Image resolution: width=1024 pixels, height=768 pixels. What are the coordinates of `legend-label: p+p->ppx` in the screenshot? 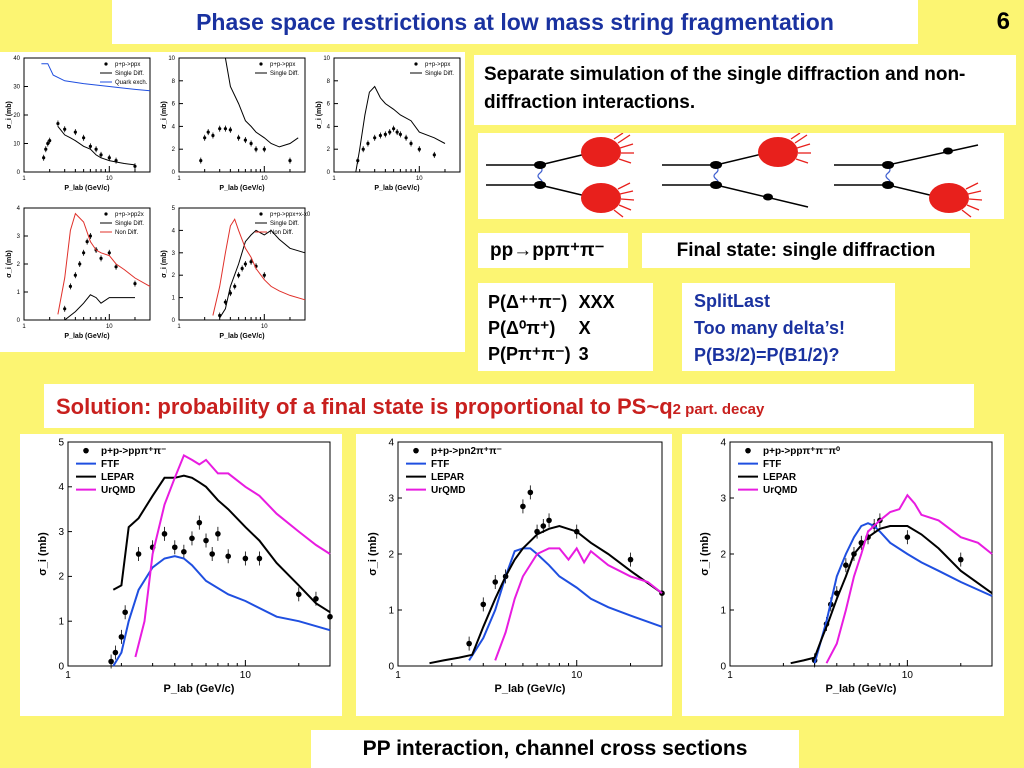 It's located at (127, 65).